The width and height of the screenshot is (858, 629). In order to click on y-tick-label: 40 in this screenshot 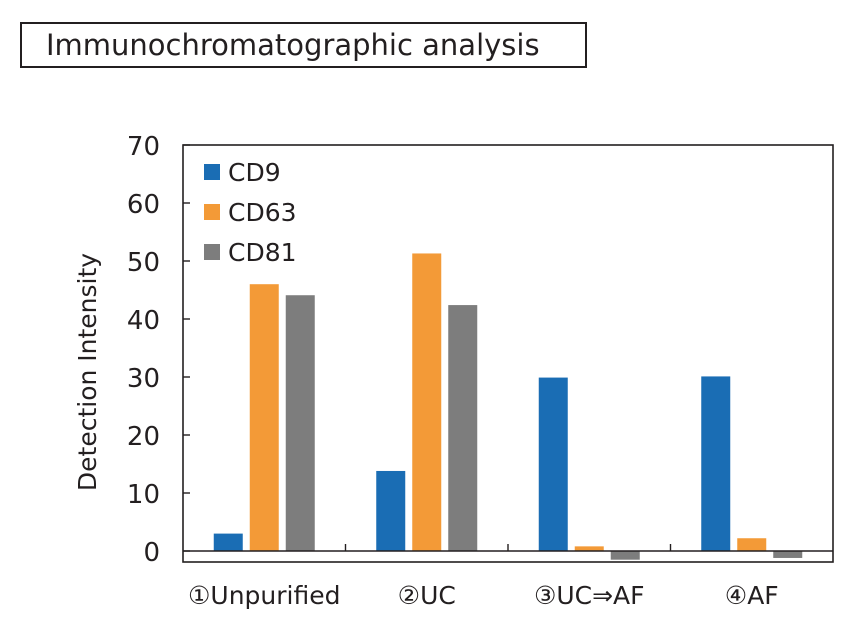, I will do `click(143, 321)`.